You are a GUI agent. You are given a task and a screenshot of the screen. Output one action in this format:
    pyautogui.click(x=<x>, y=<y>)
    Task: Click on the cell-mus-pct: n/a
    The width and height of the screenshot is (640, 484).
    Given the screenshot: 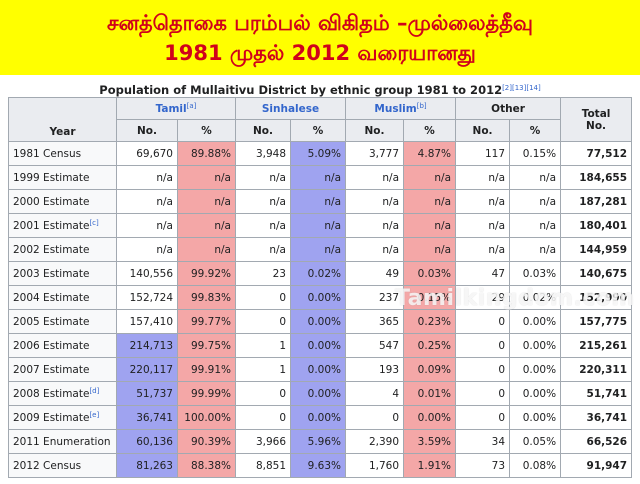 What is the action you would take?
    pyautogui.click(x=430, y=225)
    